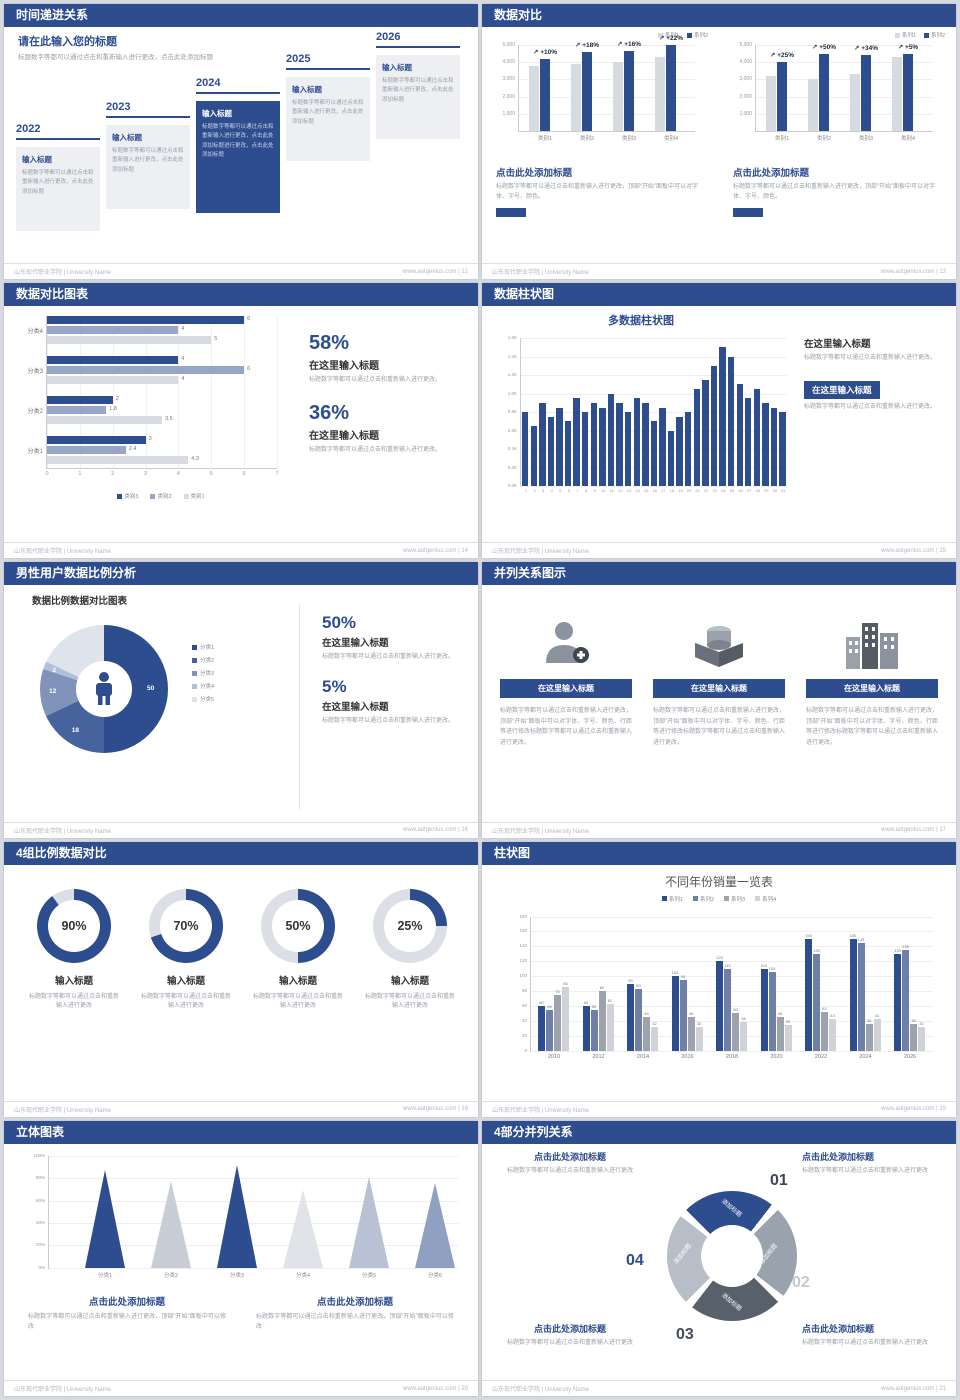  I want to click on ring-hole, so click(732, 1255).